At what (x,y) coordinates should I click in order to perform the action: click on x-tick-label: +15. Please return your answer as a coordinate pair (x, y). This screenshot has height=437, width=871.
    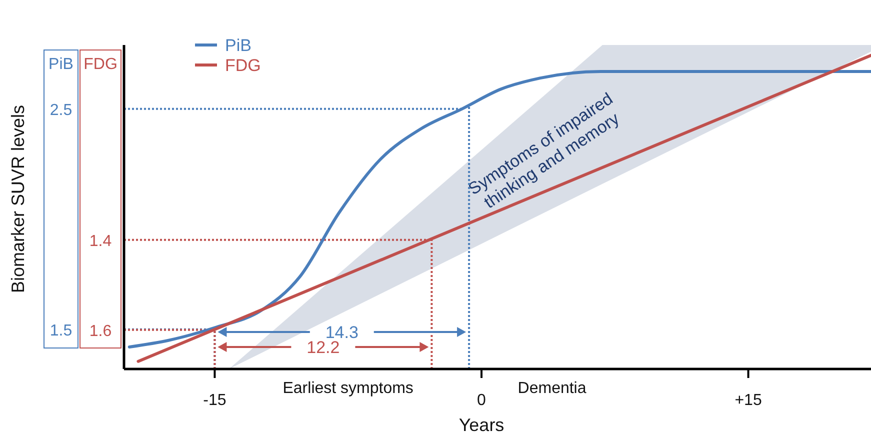
    Looking at the image, I should click on (748, 400).